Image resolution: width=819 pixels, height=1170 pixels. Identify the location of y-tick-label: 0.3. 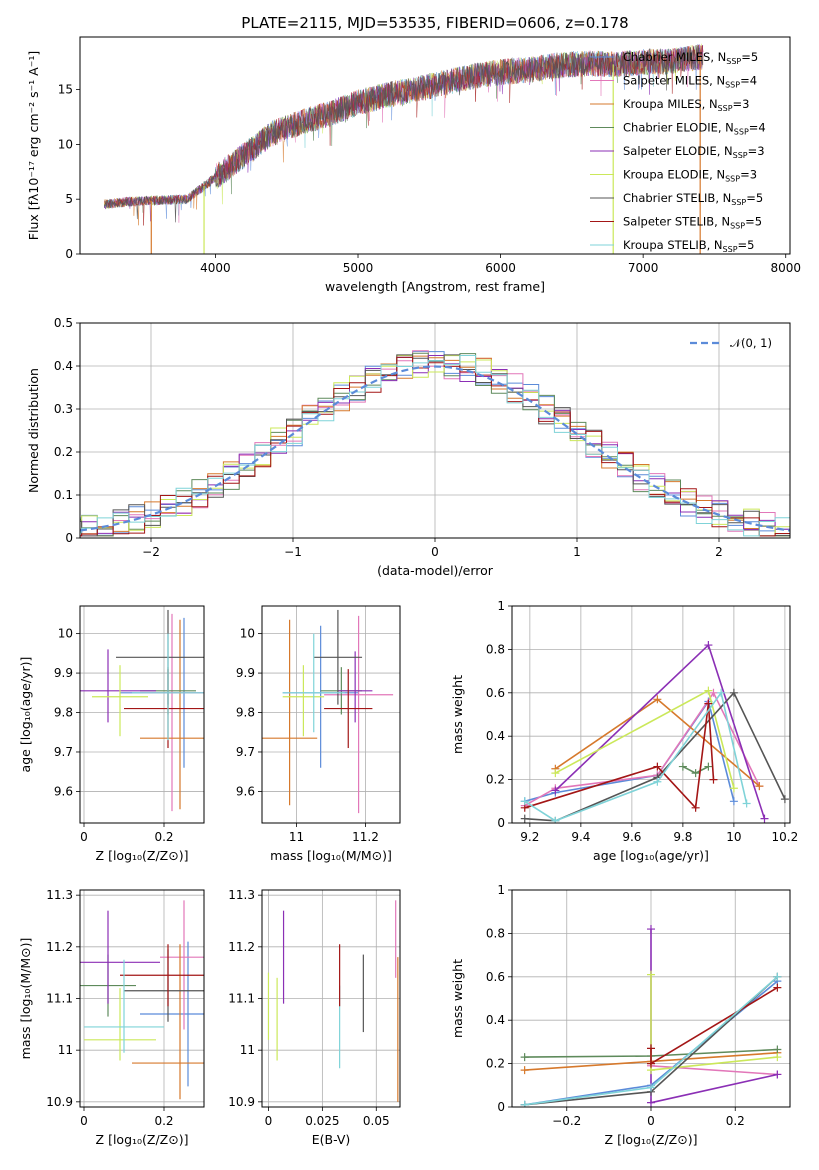
(63, 409).